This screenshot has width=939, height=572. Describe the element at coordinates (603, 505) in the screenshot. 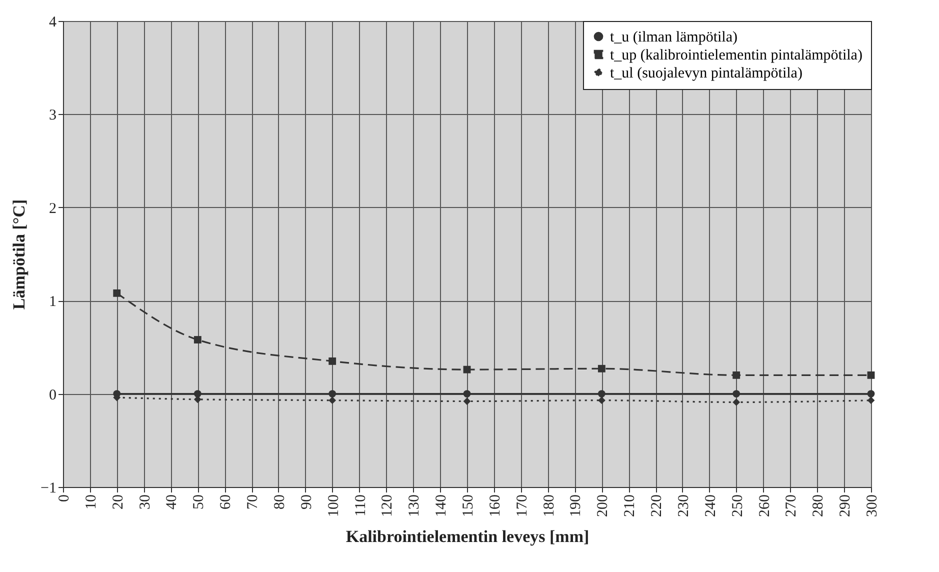

I see `x-tick-label: 200` at that location.